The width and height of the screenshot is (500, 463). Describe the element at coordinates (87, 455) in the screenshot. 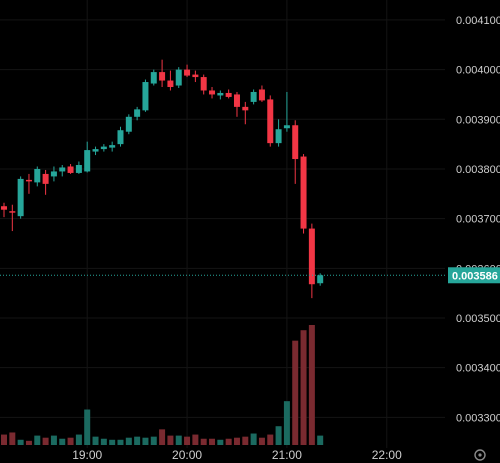

I see `time-tick-label: 19:00` at that location.